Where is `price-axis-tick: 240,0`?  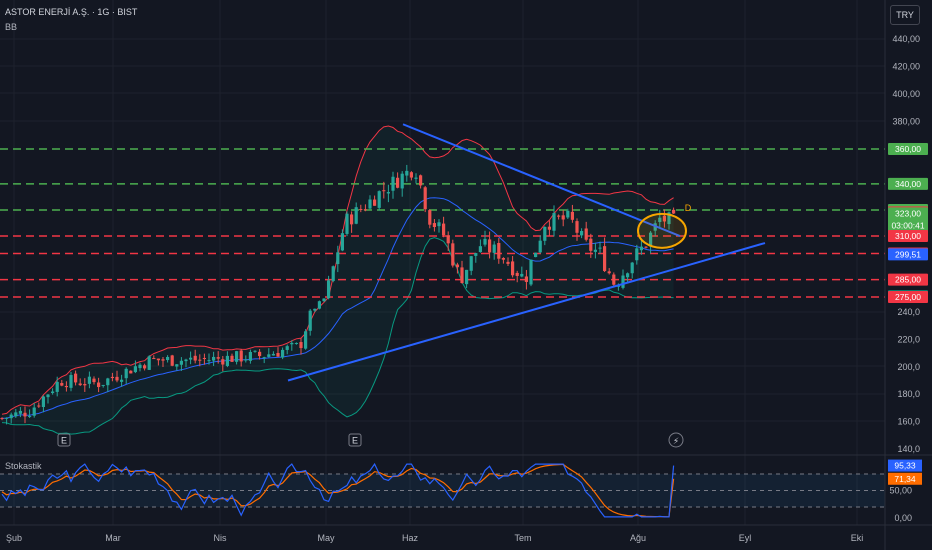
price-axis-tick: 240,0 is located at coordinates (908, 312).